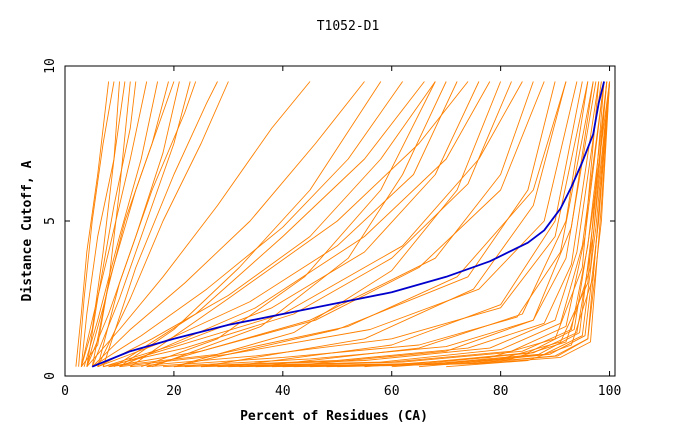 This screenshot has height=445, width=680. I want to click on chart-title: T1052-D1, so click(348, 26).